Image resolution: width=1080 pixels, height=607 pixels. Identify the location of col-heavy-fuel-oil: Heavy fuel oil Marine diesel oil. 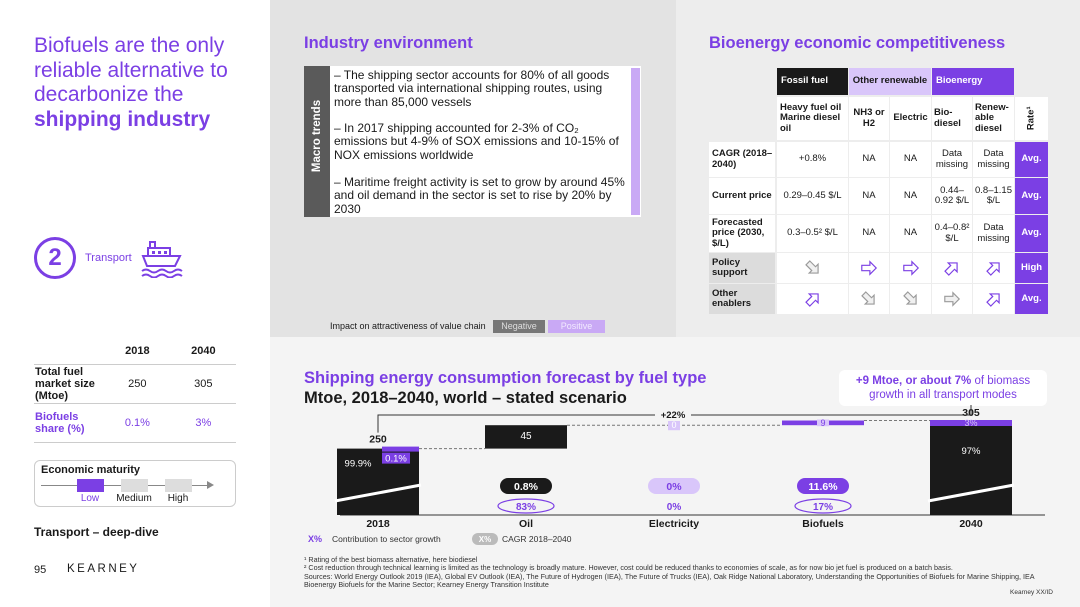
(812, 118).